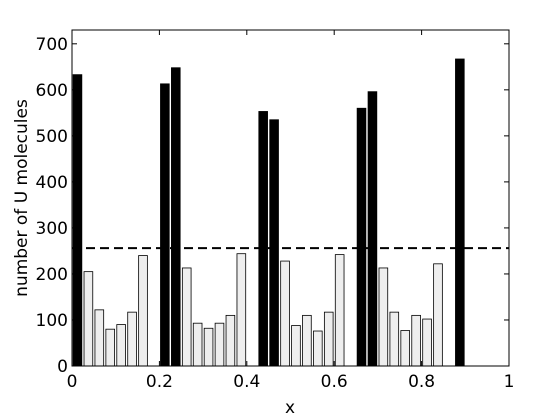 The width and height of the screenshot is (560, 420). Describe the element at coordinates (52, 183) in the screenshot. I see `y-tick-label: 400` at that location.